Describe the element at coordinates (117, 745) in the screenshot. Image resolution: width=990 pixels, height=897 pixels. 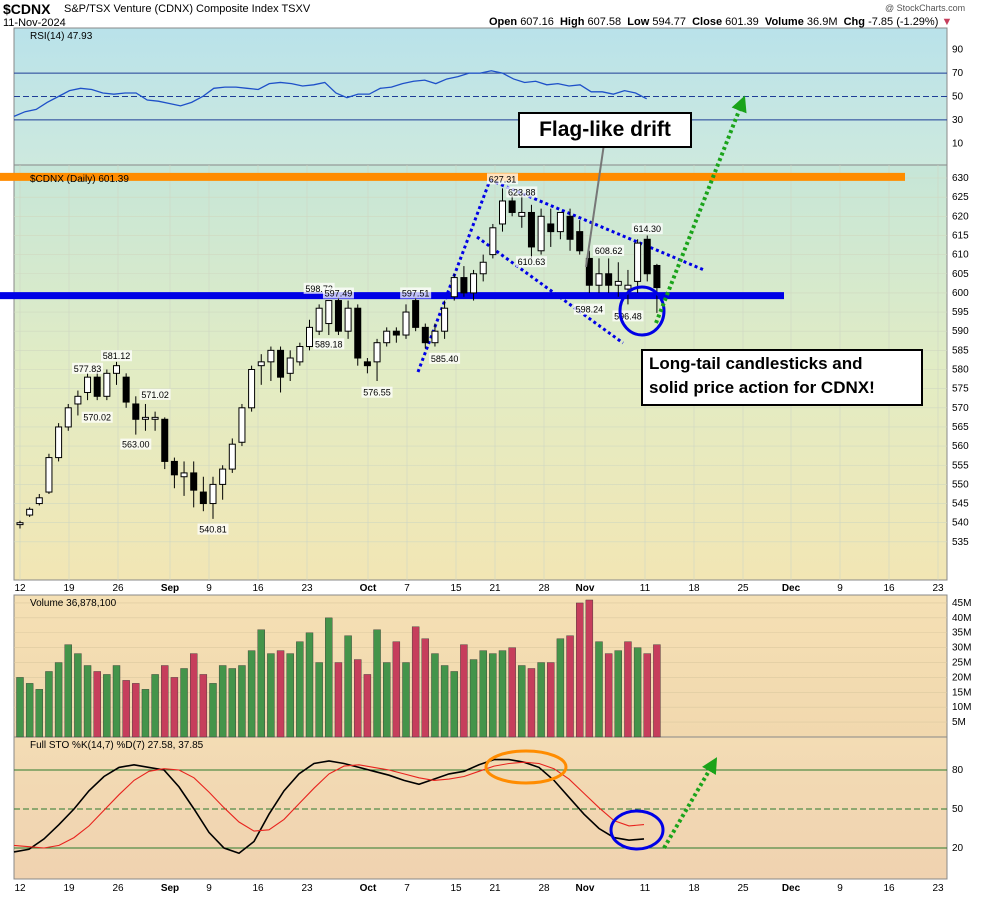
I see `sto-title: Full STO %K(14,7) %D(7) 27.58, 37.85` at that location.